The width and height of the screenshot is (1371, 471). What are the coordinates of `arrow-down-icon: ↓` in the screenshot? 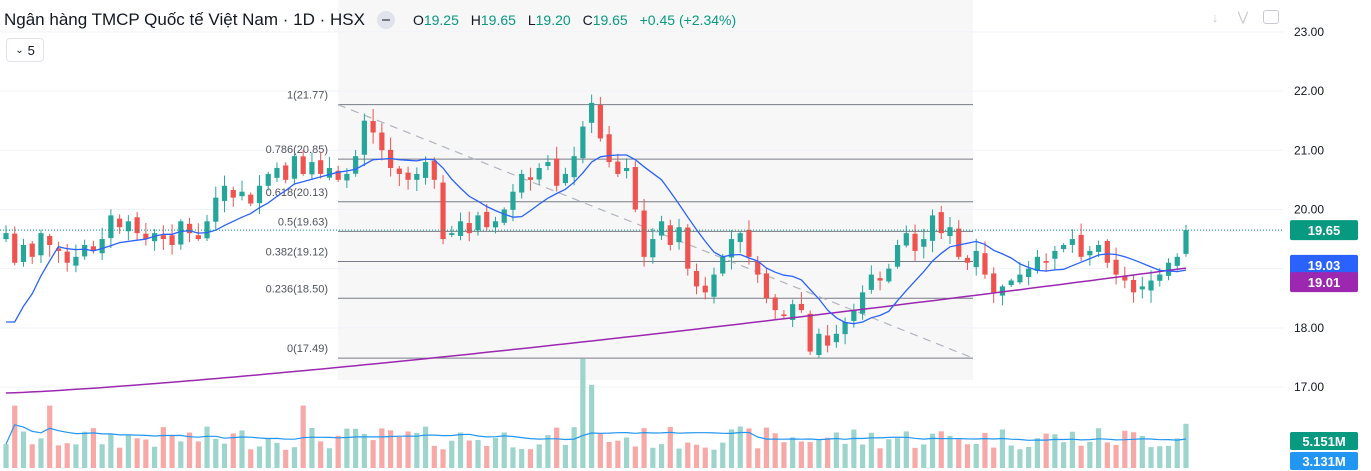 It's located at (1215, 17).